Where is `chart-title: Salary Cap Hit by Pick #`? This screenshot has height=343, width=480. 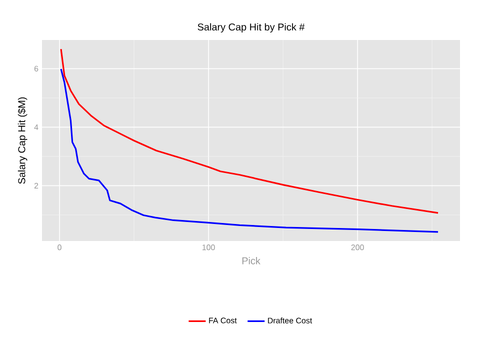
chart-title: Salary Cap Hit by Pick # is located at coordinates (251, 27).